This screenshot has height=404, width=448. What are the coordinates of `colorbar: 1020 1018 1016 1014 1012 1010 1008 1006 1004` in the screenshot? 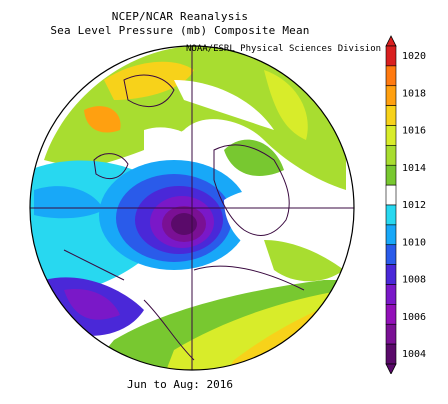 It's located at (405, 204).